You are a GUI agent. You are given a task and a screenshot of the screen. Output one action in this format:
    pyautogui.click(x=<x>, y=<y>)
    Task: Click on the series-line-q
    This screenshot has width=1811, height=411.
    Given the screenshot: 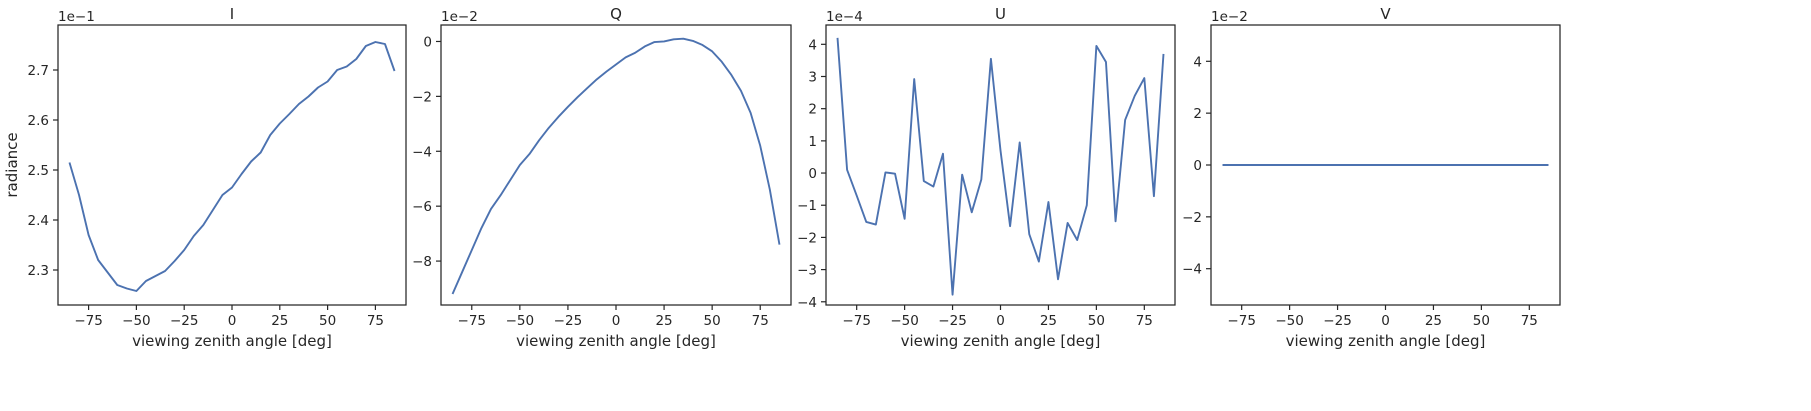 What is the action you would take?
    pyautogui.click(x=616, y=166)
    